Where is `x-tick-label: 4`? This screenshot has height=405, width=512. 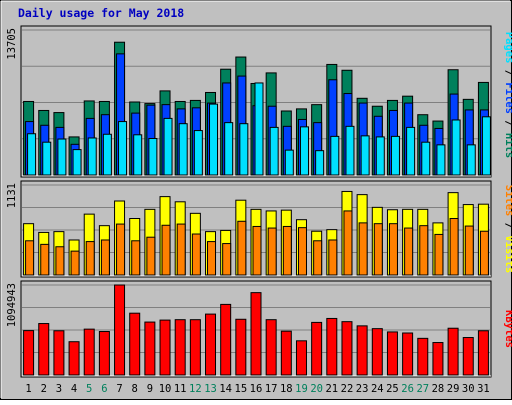 x-tick-label: 4 is located at coordinates (74, 389).